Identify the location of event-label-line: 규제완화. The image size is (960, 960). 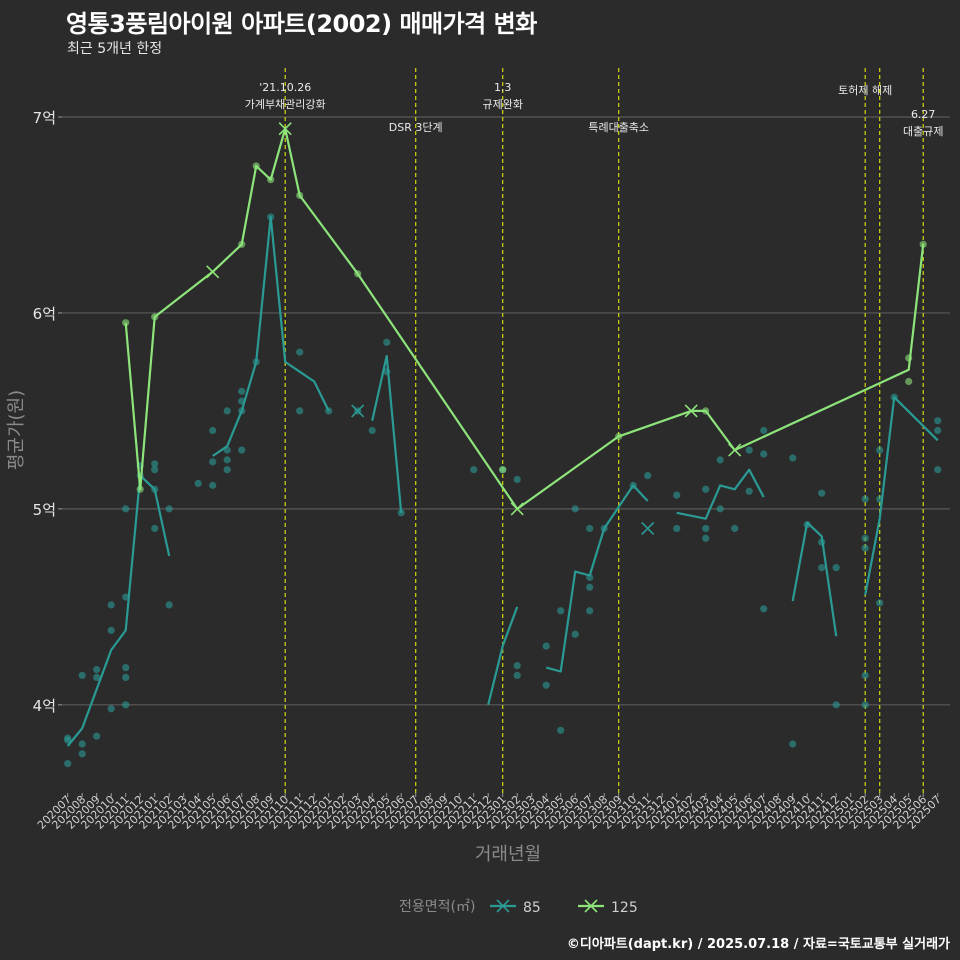
(502, 104).